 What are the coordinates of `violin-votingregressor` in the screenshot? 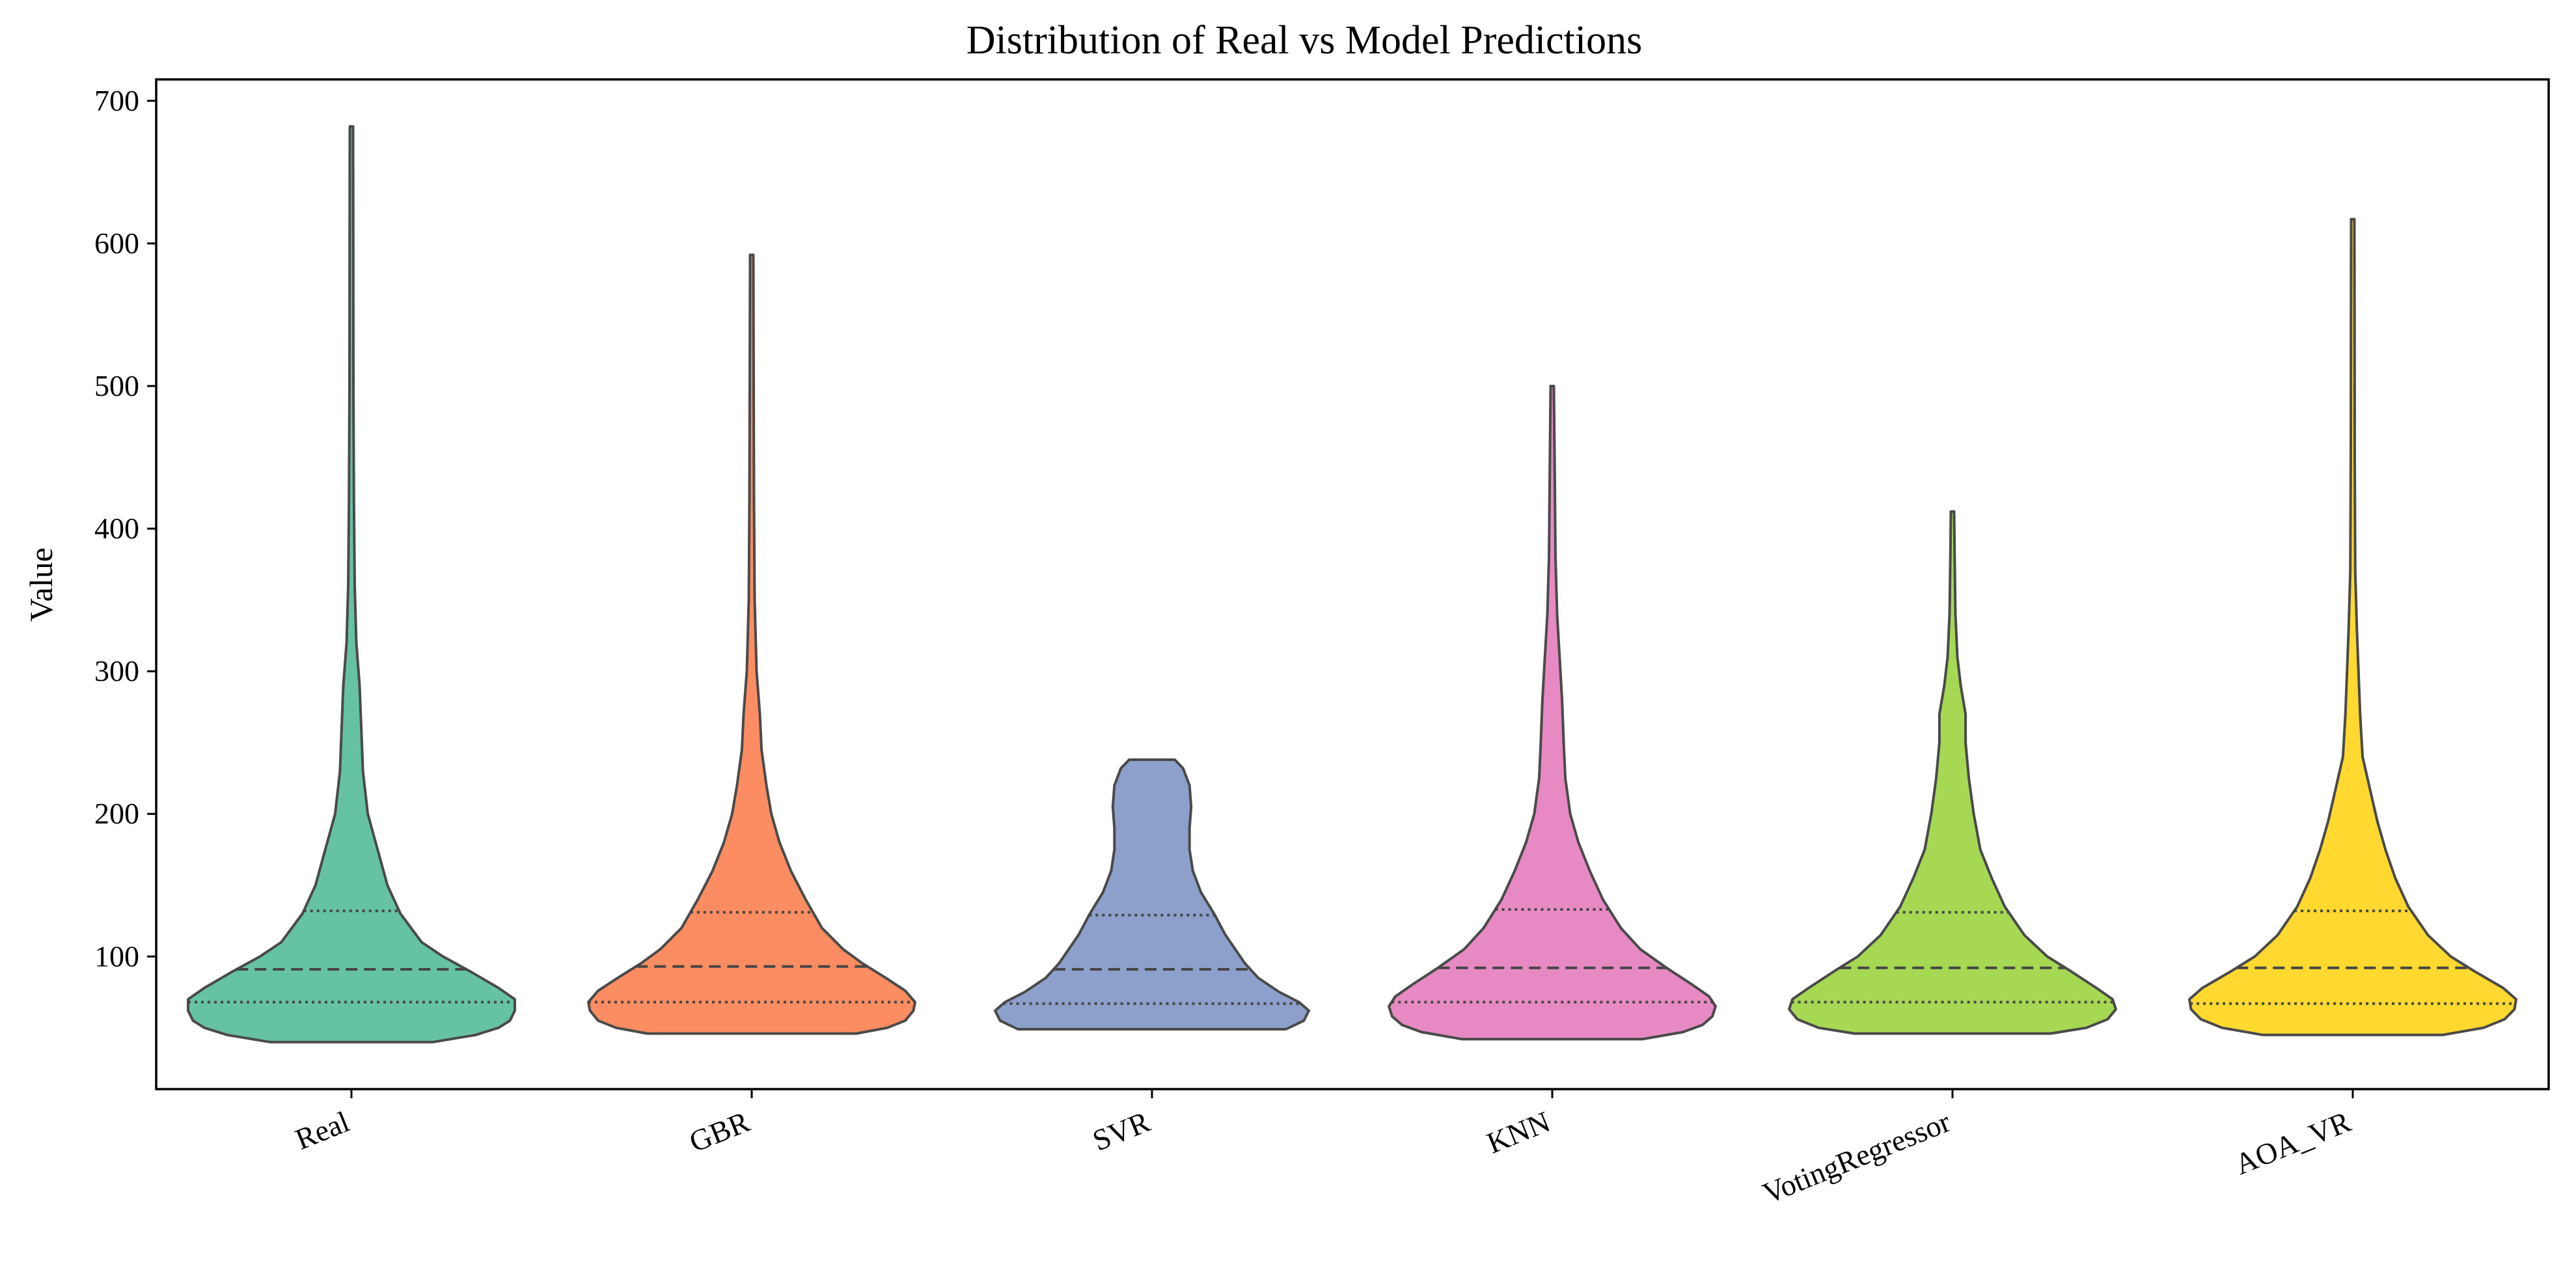 It's located at (1953, 772).